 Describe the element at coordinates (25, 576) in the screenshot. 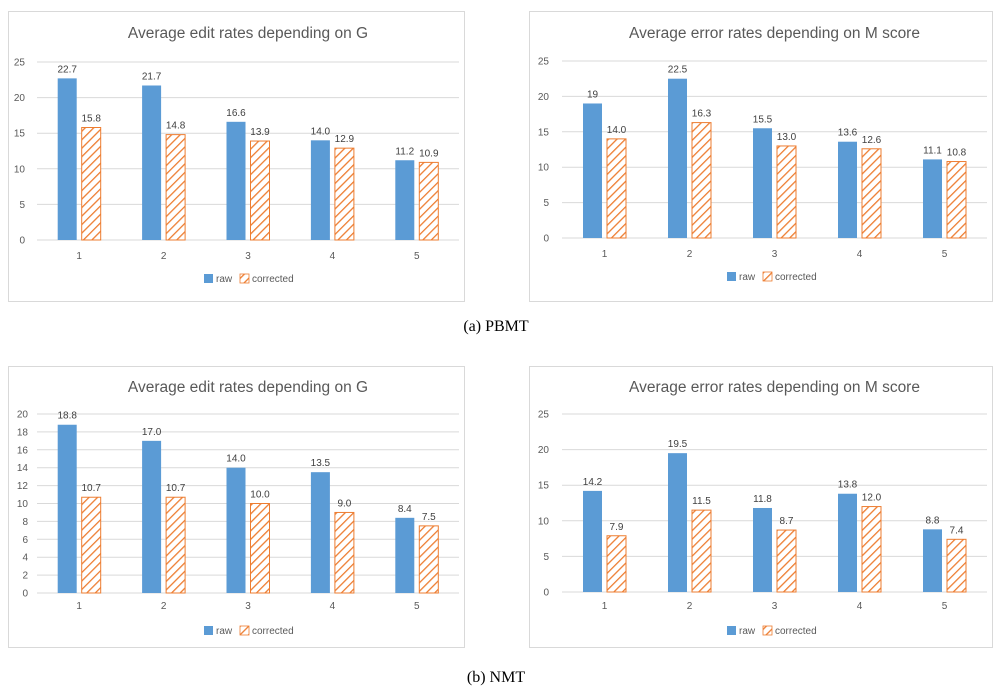

I see `y-tick-label: 2` at that location.